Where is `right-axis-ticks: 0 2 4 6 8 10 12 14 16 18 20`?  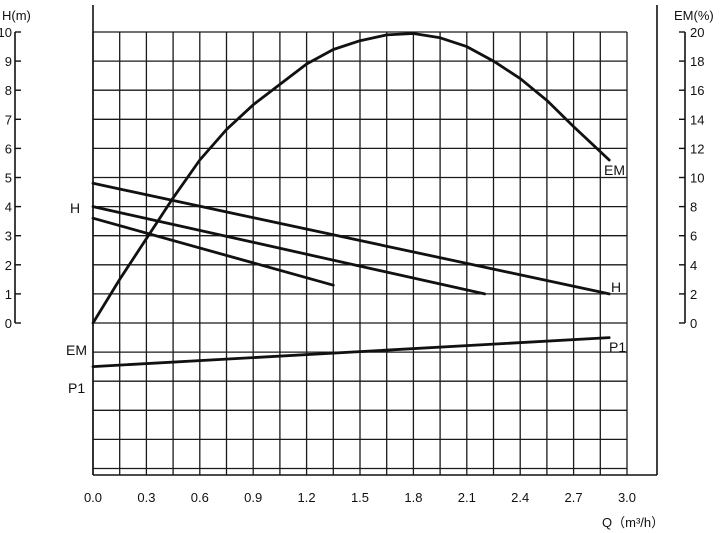
right-axis-ticks: 0 2 4 6 8 10 12 14 16 18 20 is located at coordinates (691, 178).